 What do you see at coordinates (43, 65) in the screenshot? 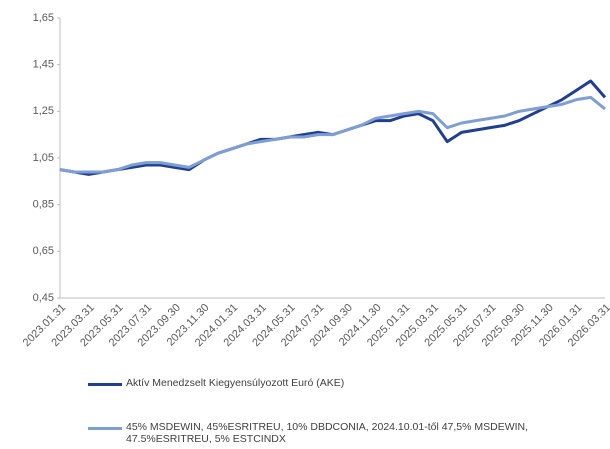
I see `y-tick-label: 1,45` at bounding box center [43, 65].